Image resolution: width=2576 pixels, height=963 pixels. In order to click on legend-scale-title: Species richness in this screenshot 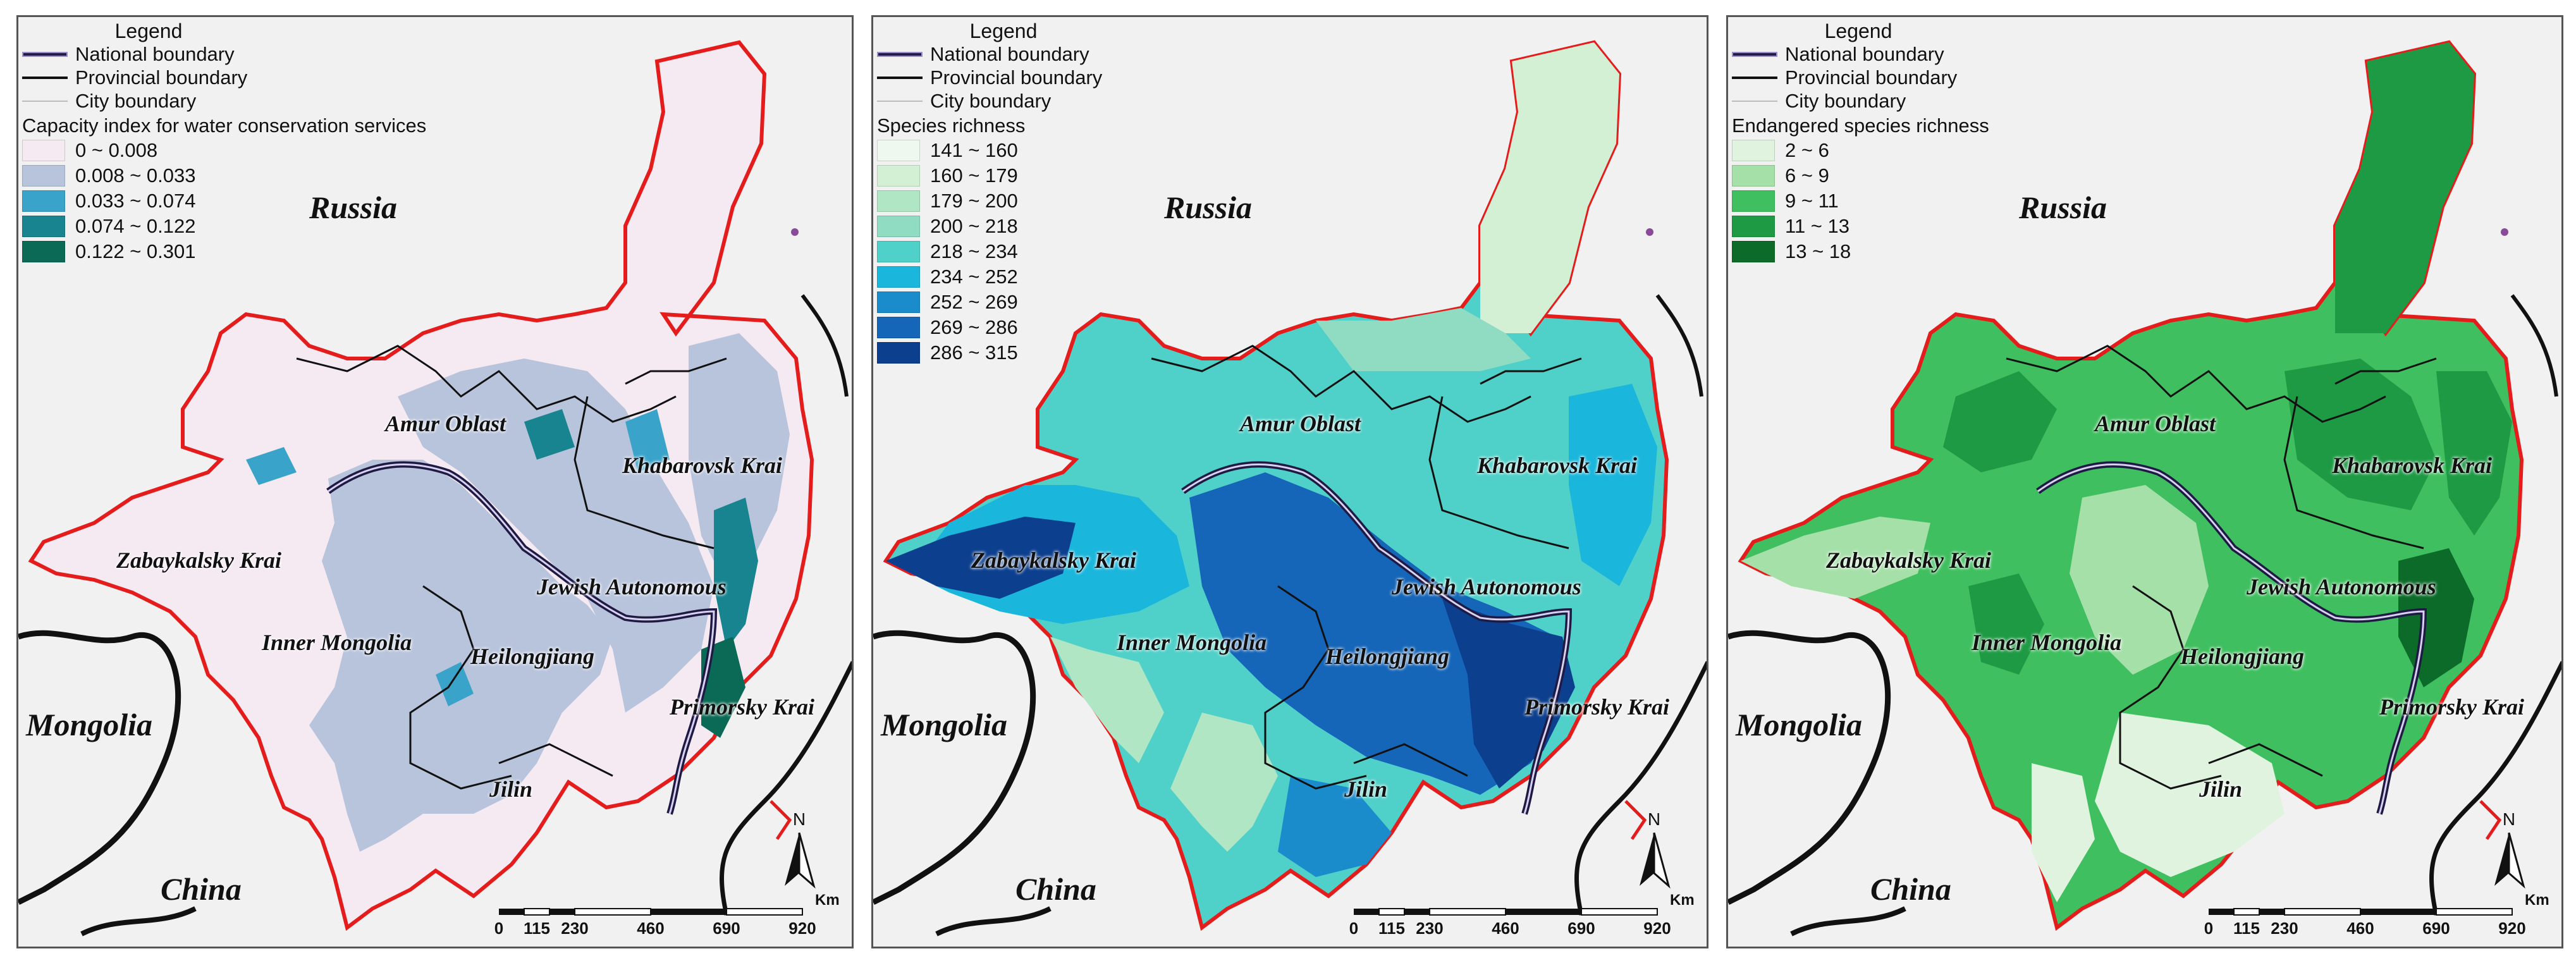, I will do `click(951, 125)`.